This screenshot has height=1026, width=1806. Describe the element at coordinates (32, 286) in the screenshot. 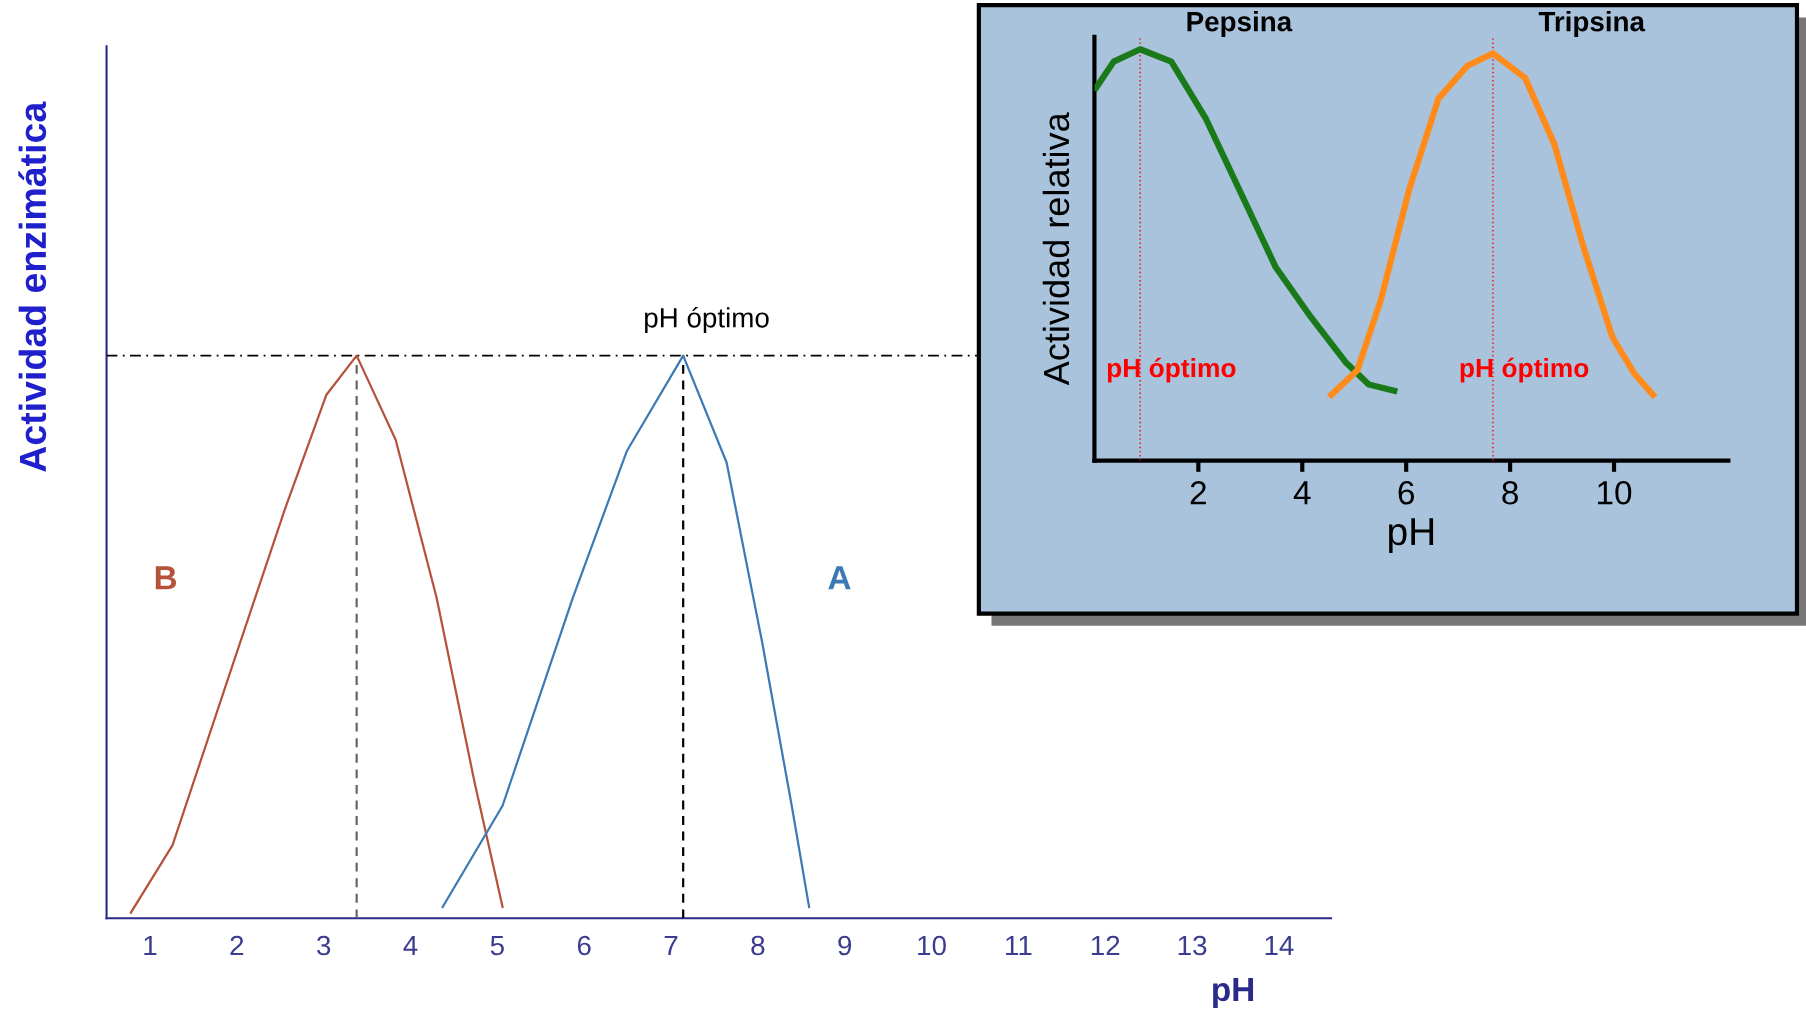

I see `y-axis-title: Actividad enzimática` at that location.